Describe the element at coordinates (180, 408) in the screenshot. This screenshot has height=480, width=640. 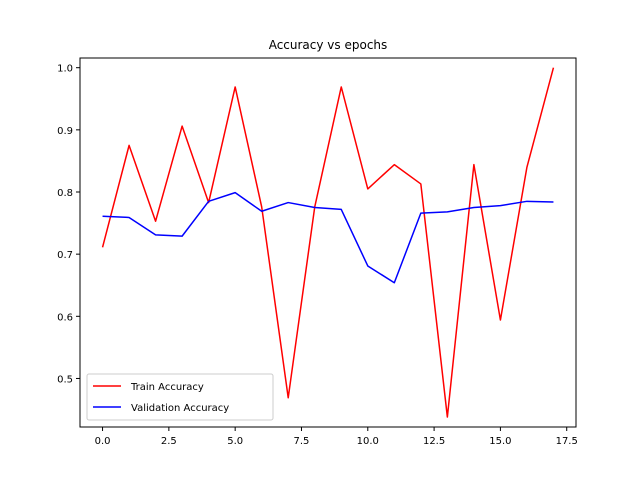
I see `legend-label-validation: Validation Accuracy` at that location.